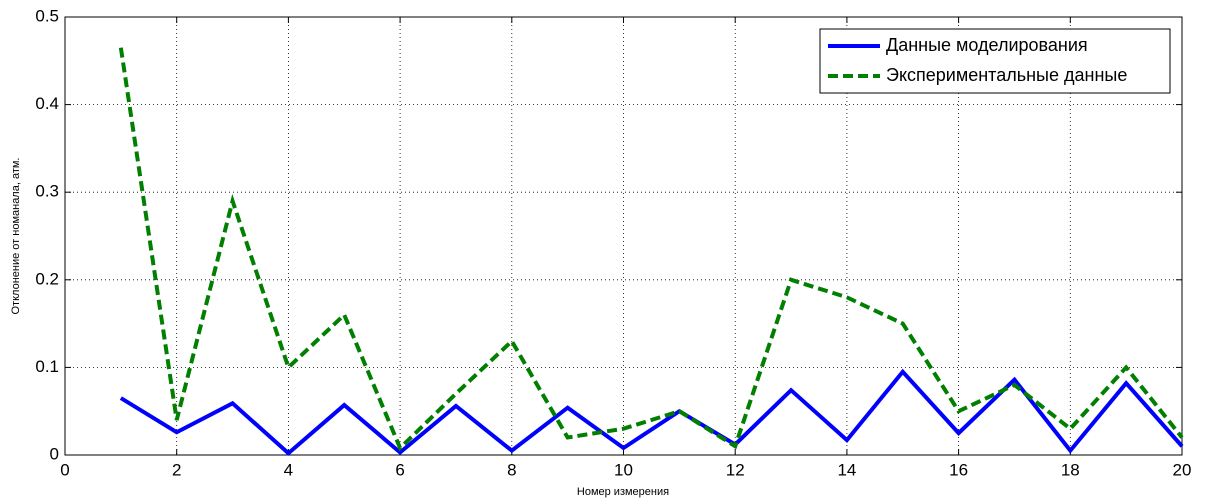 Image resolution: width=1210 pixels, height=504 pixels. I want to click on x-tick-label: 16, so click(958, 469).